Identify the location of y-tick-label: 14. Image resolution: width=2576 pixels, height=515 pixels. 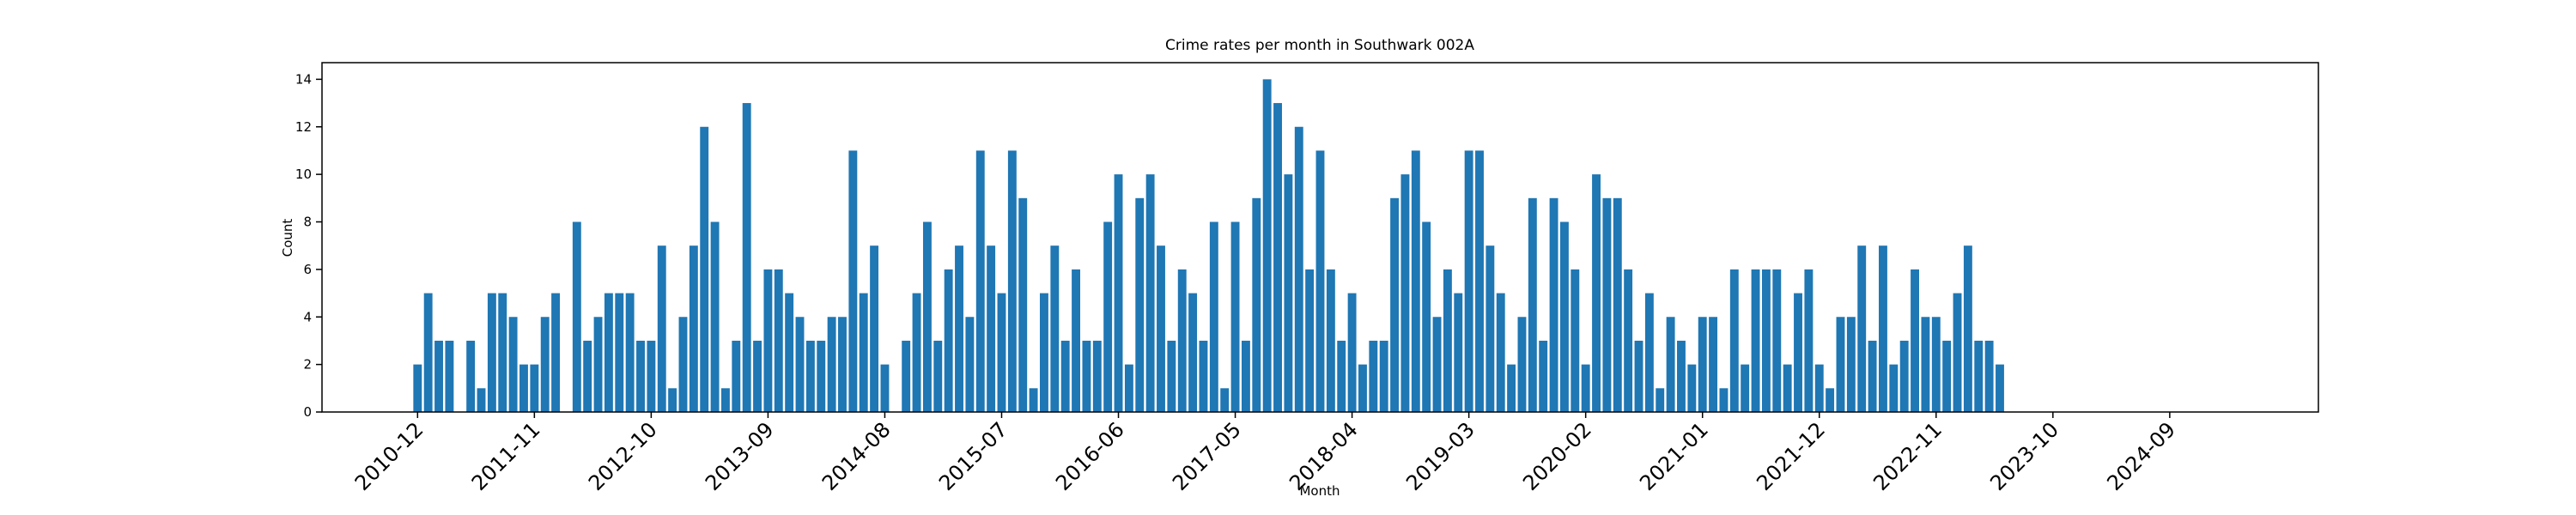
(303, 79).